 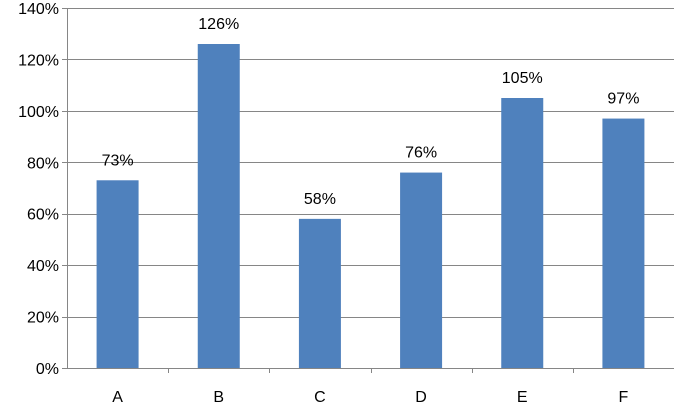 What do you see at coordinates (522, 78) in the screenshot?
I see `data-label: 105%` at bounding box center [522, 78].